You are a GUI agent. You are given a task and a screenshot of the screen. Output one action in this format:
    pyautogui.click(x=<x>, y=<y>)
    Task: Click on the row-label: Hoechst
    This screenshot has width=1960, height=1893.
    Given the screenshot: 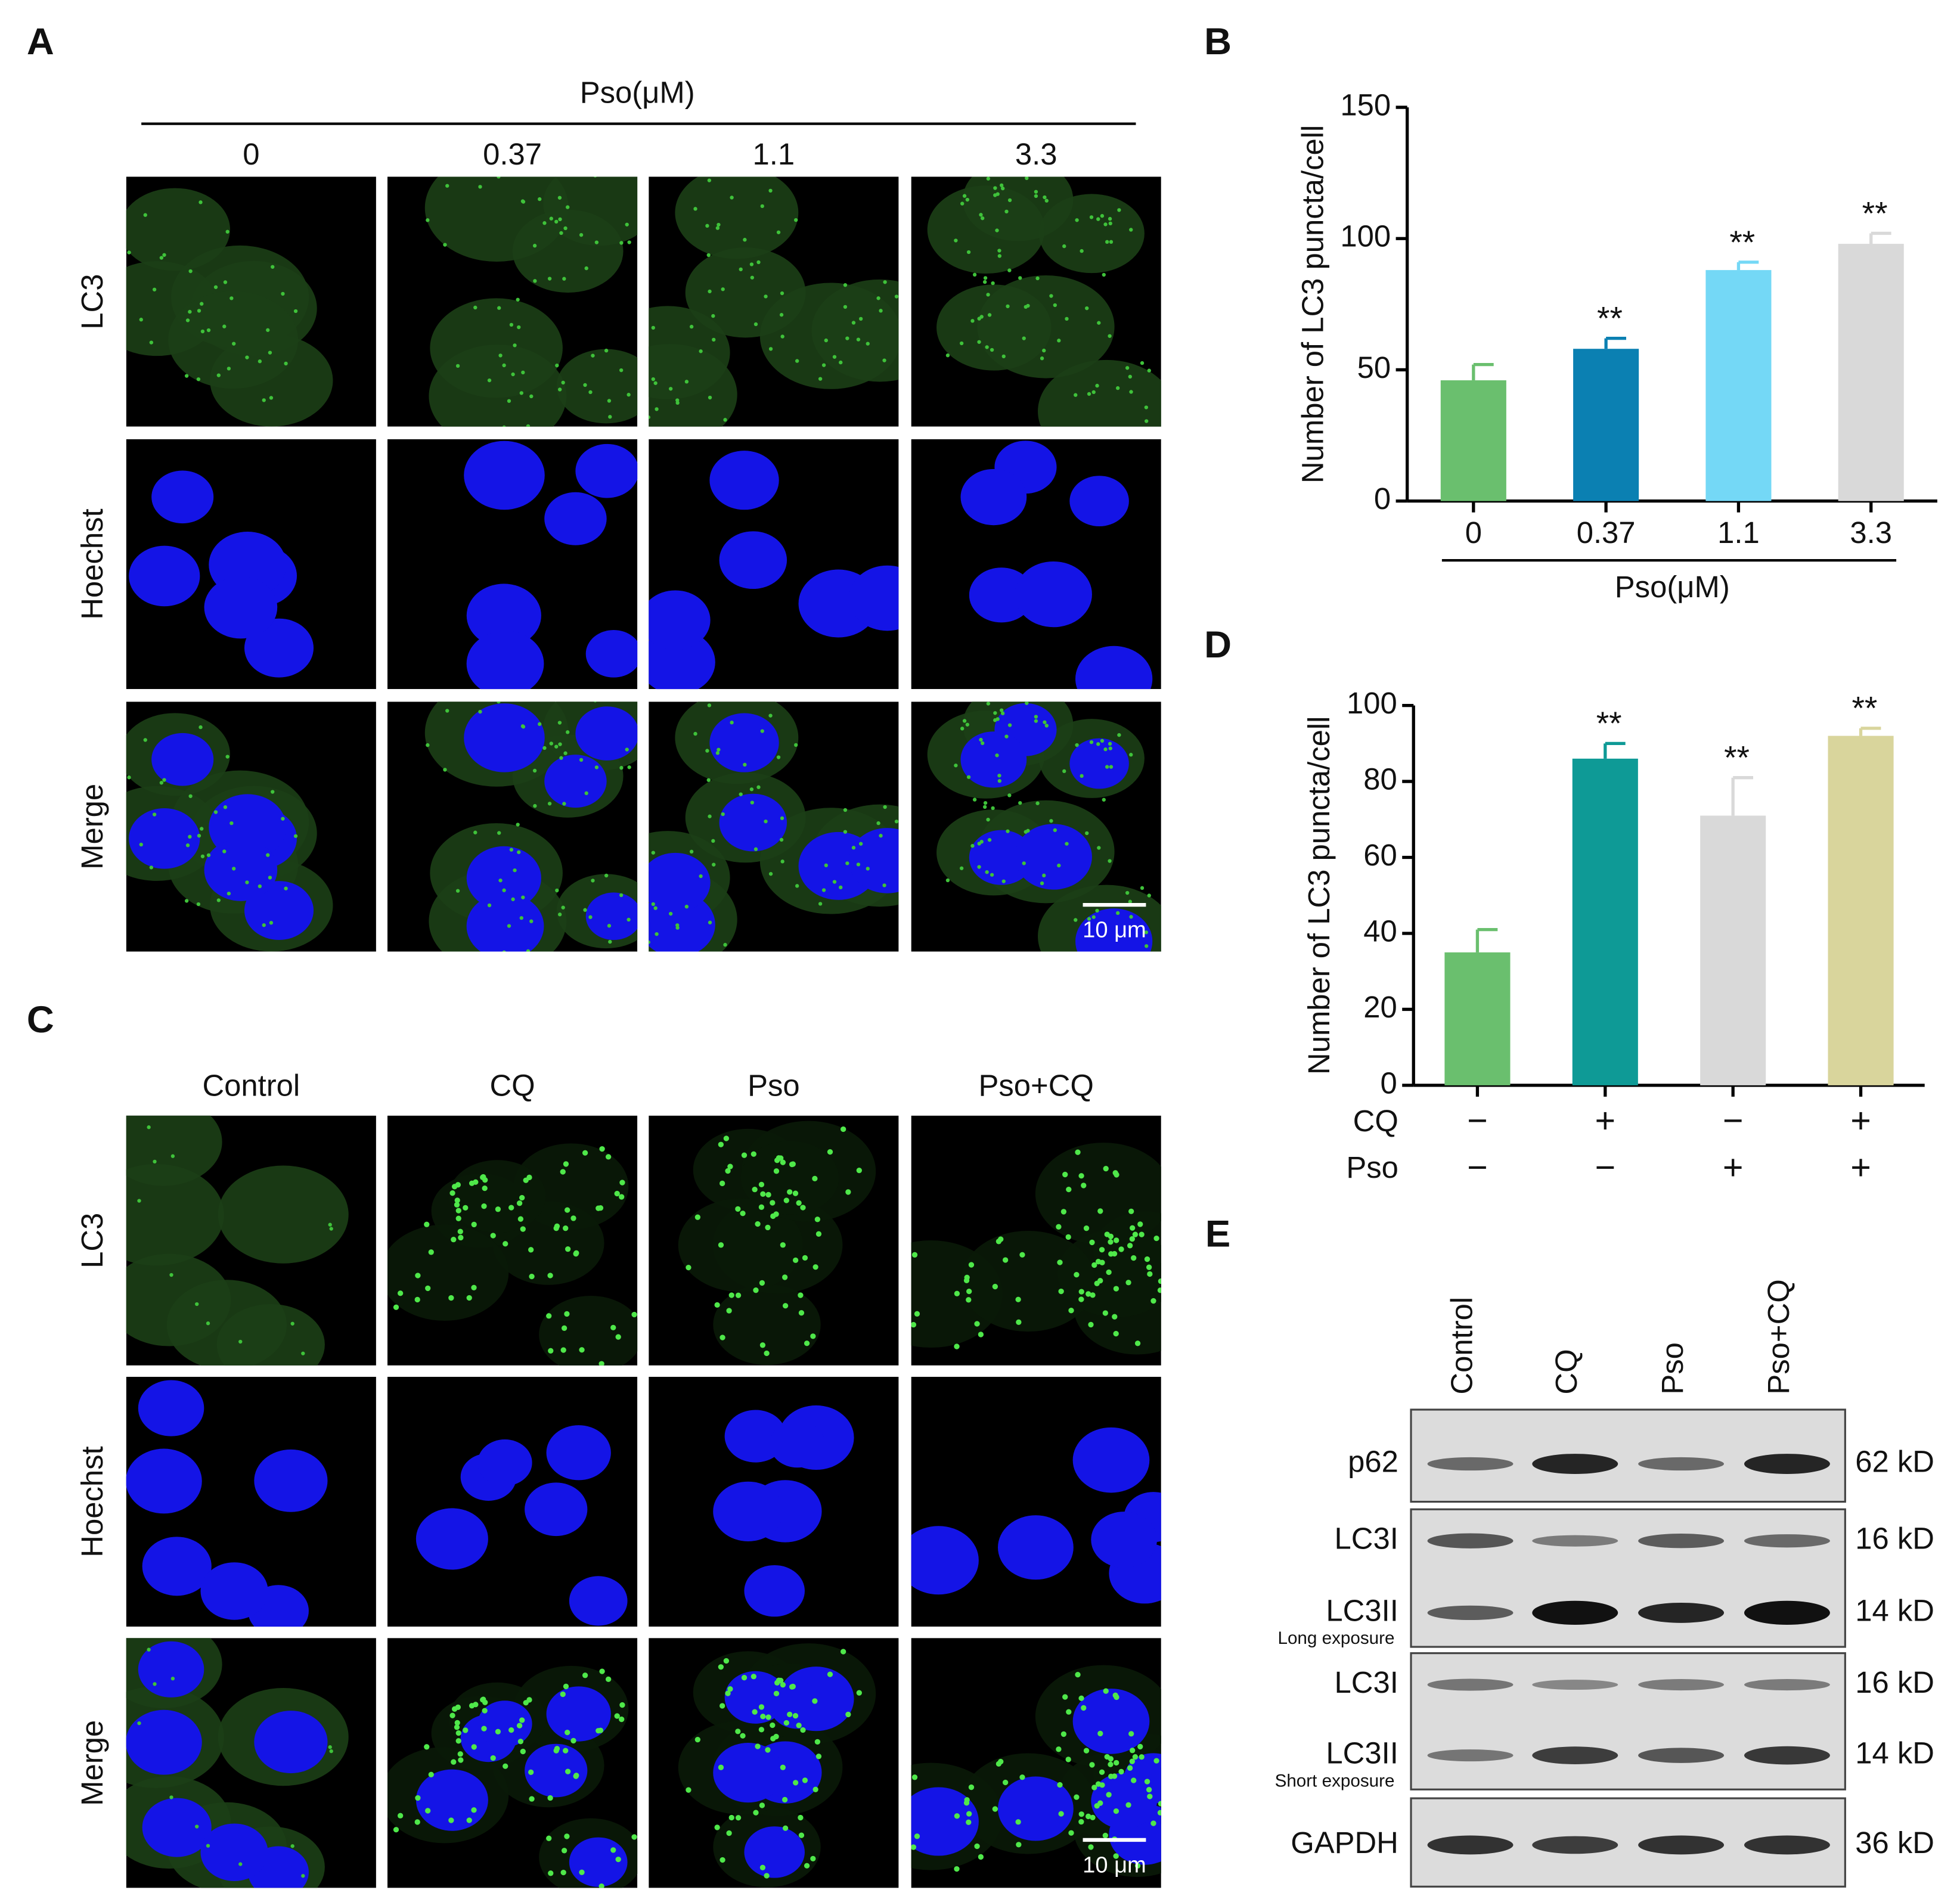 What is the action you would take?
    pyautogui.click(x=92, y=1501)
    